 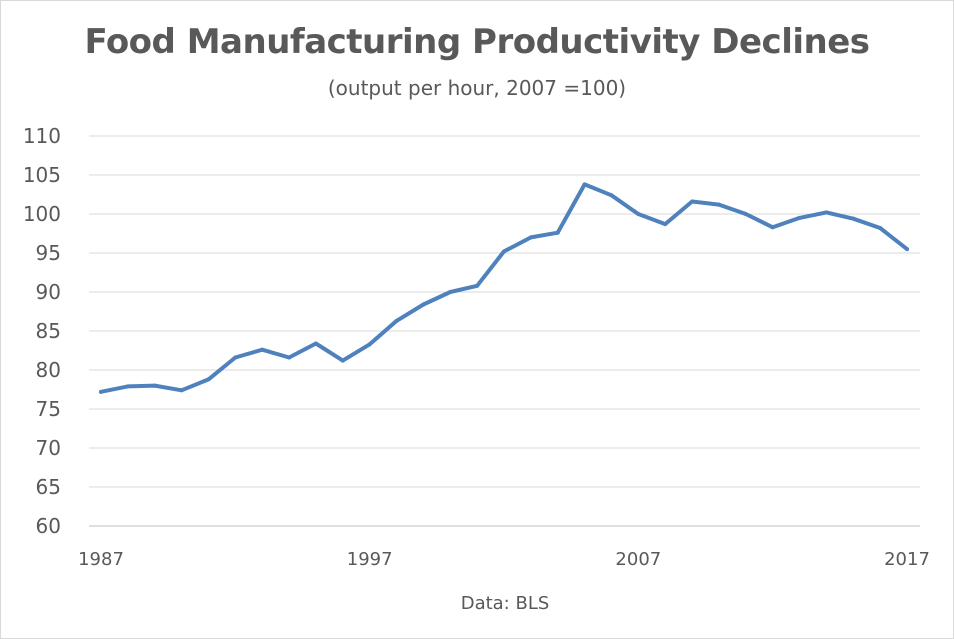 I want to click on x-tick-label: 2007, so click(x=638, y=559).